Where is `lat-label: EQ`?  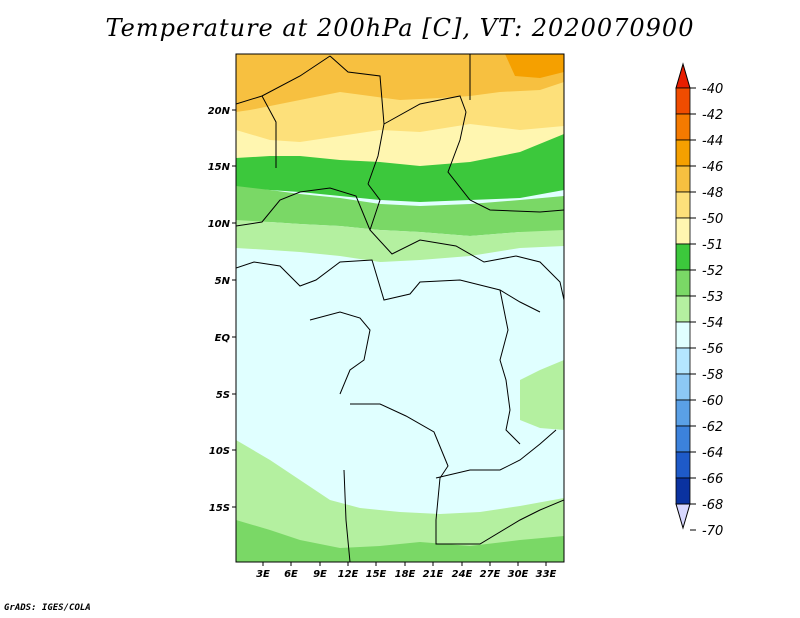 lat-label: EQ is located at coordinates (223, 338).